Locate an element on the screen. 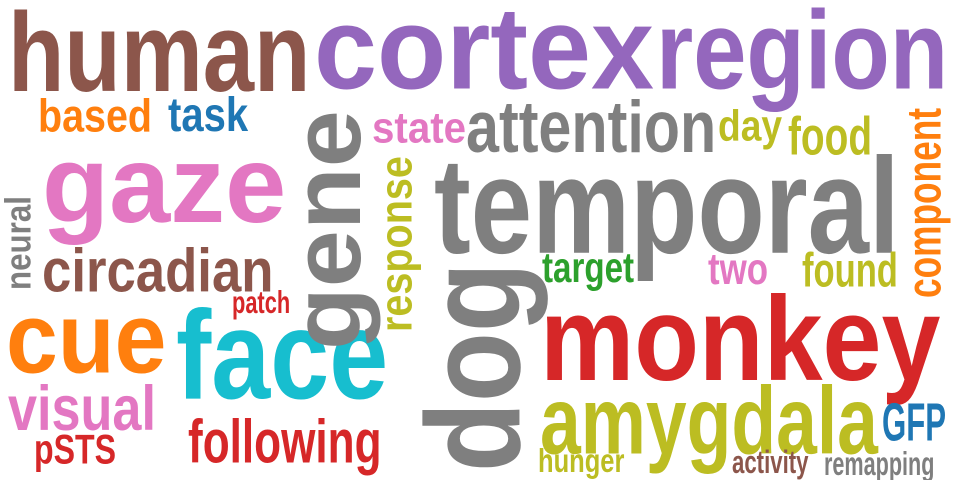  word-gene: gene is located at coordinates (327, 230).